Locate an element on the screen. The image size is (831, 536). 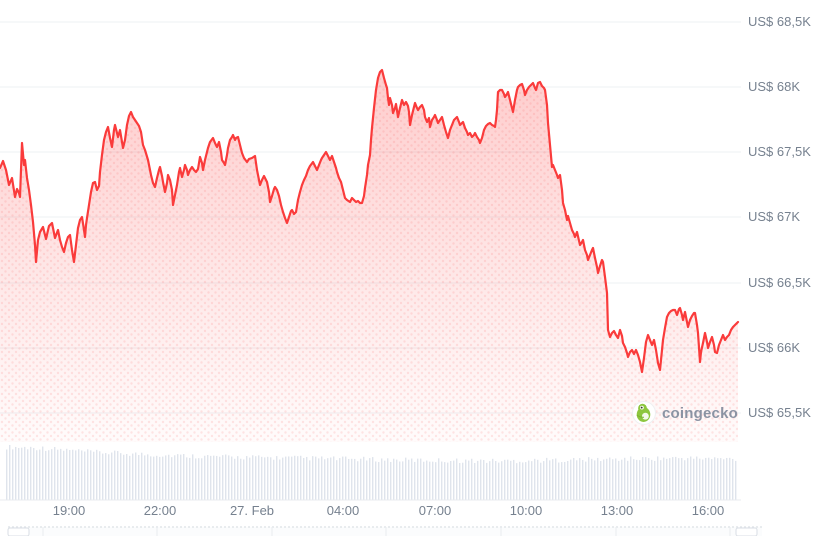
range-navigator is located at coordinates (384, 531).